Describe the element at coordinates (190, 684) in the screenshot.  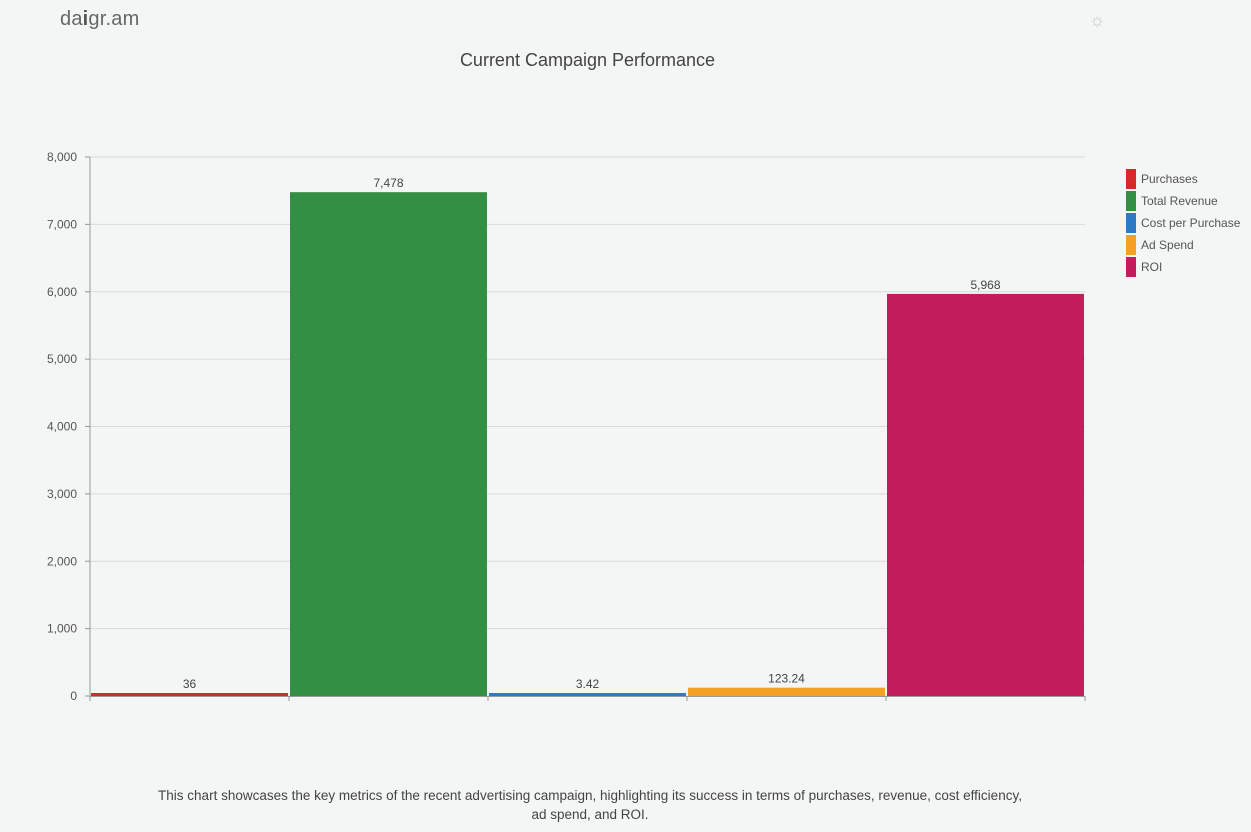
I see `data-label: 36` at that location.